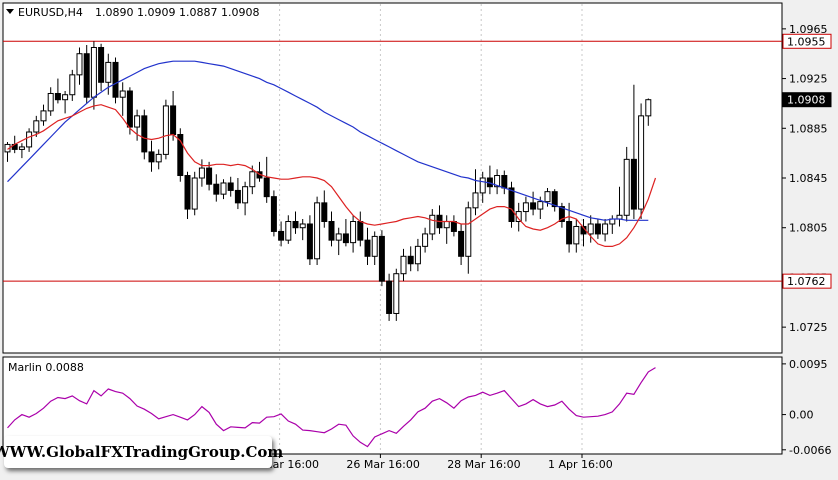  Describe the element at coordinates (141, 452) in the screenshot. I see `watermark-badge: WWW.GlobalFXTradingGroup.Com` at that location.